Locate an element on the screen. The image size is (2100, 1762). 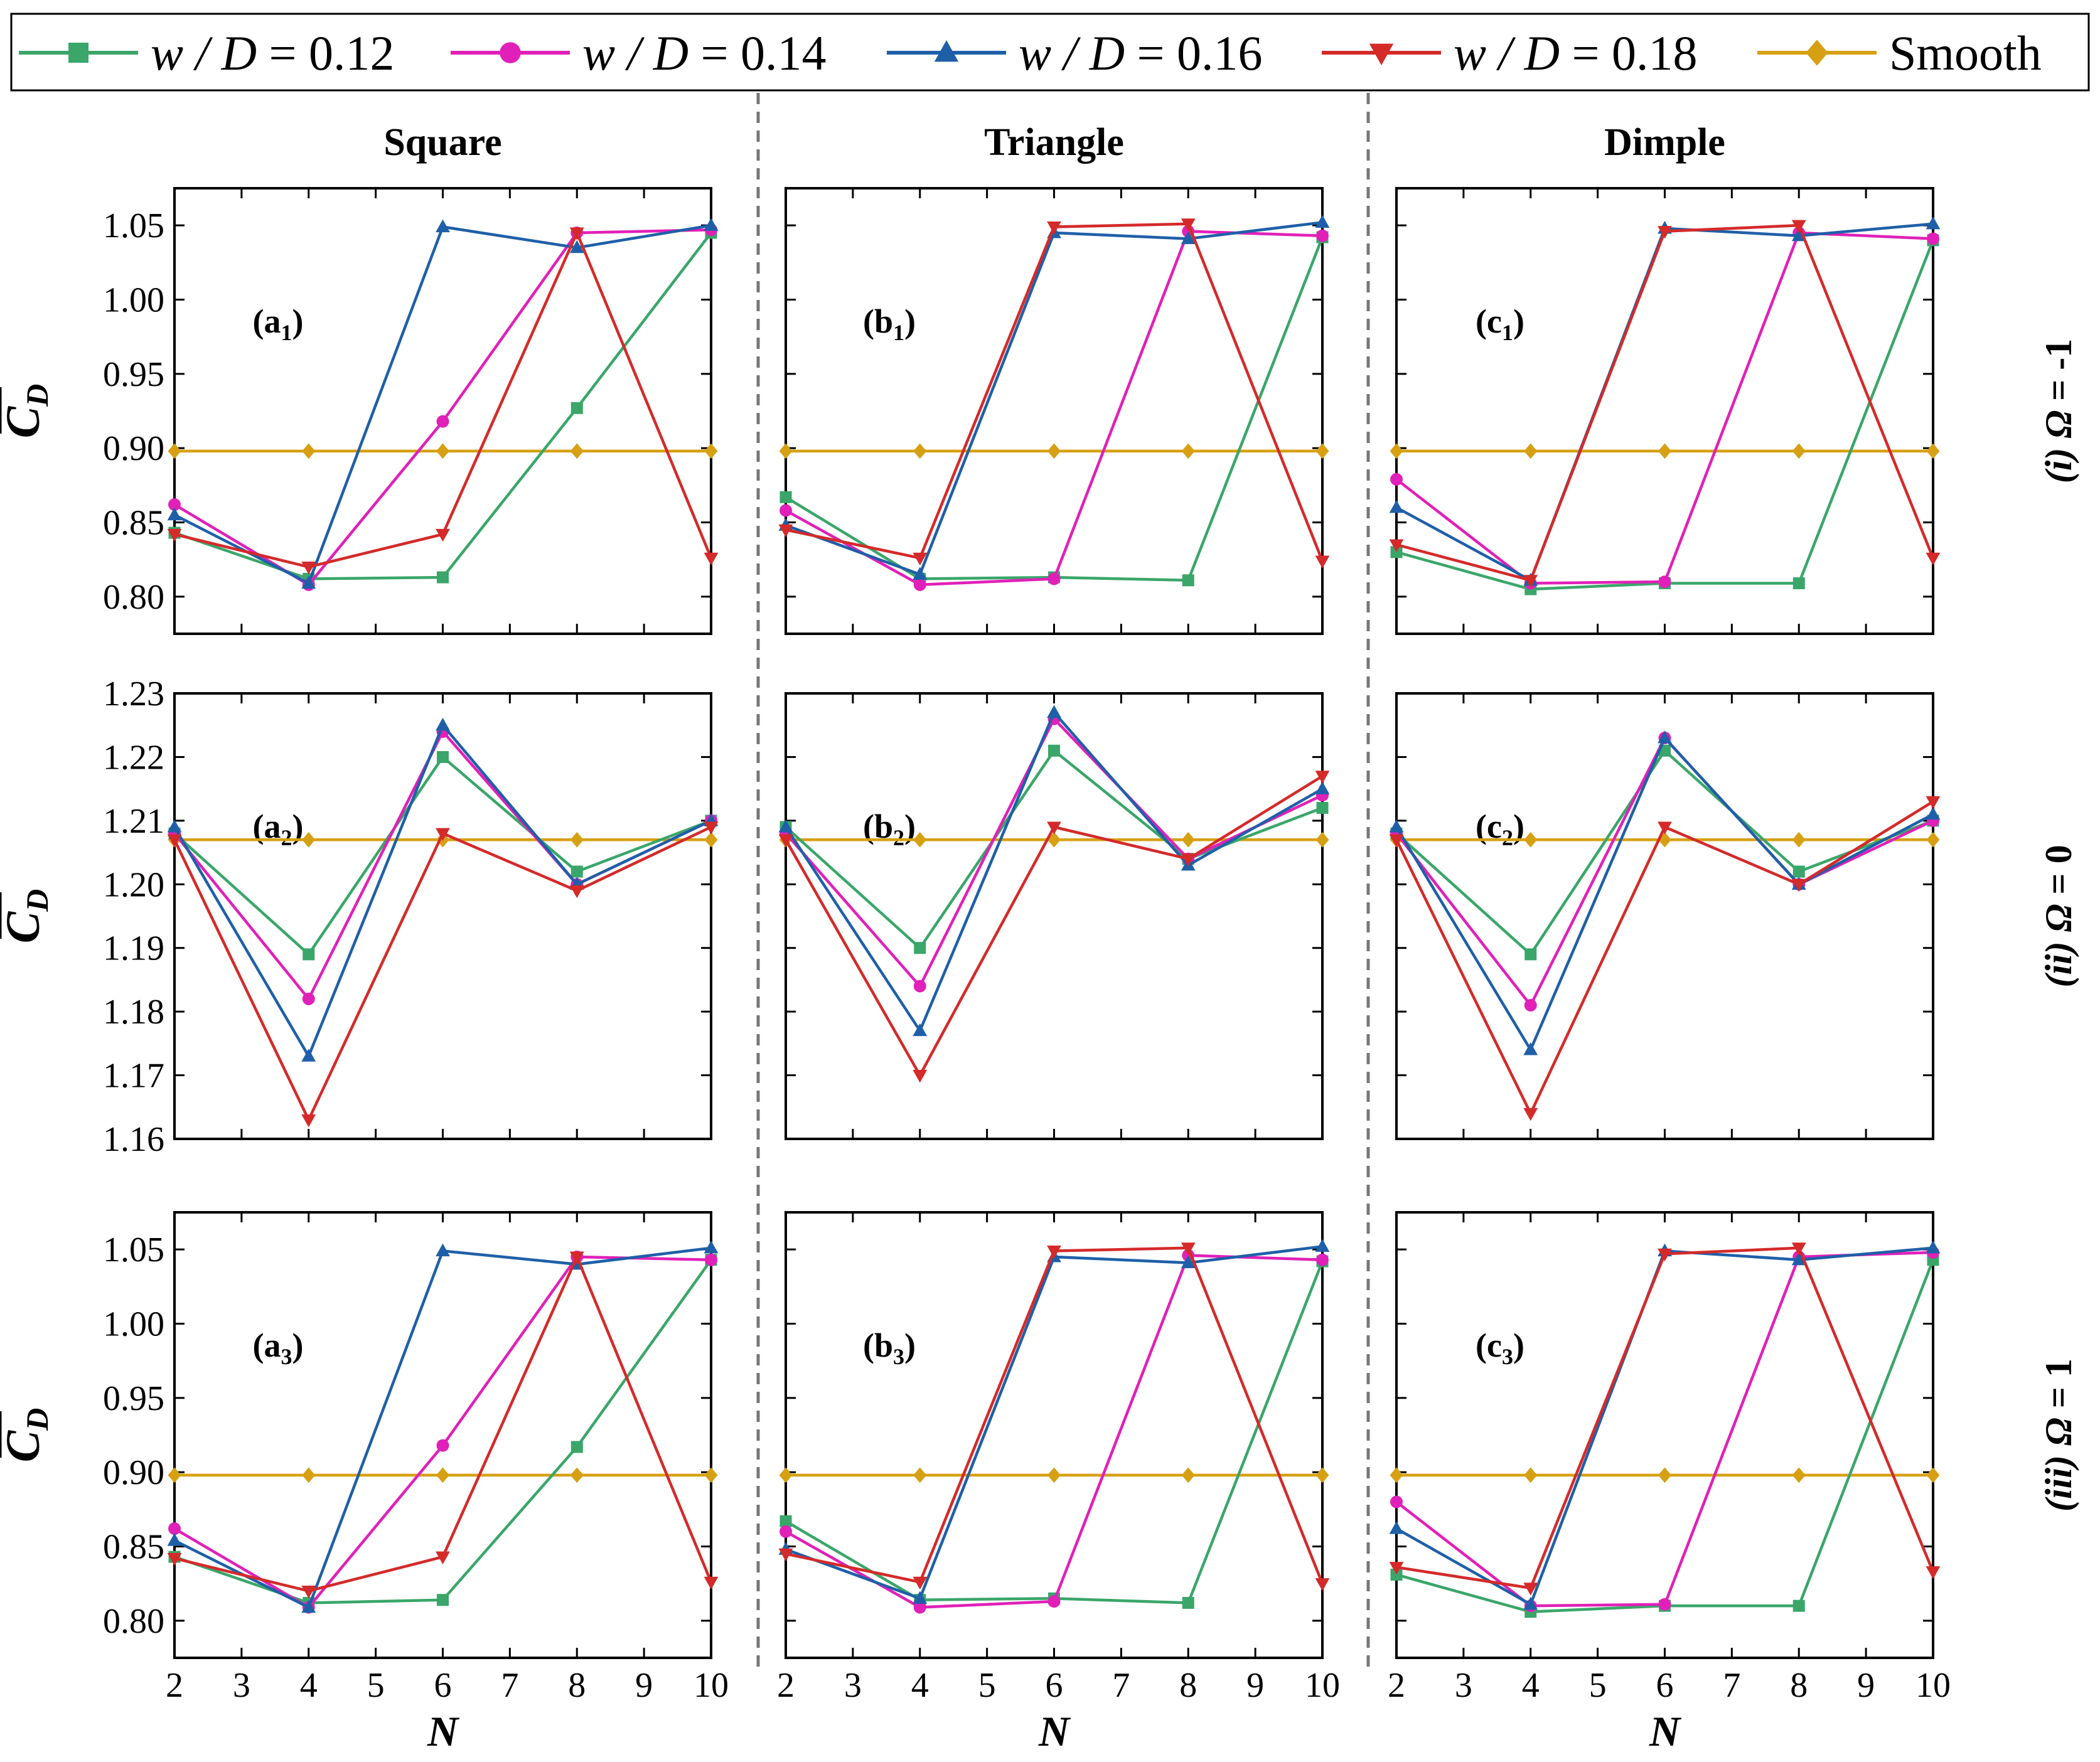
panel-a2: 1.16 1.17 1.18 1.19 1.20 1.21 1.22 1.23 CD (a2) is located at coordinates (359, 917).